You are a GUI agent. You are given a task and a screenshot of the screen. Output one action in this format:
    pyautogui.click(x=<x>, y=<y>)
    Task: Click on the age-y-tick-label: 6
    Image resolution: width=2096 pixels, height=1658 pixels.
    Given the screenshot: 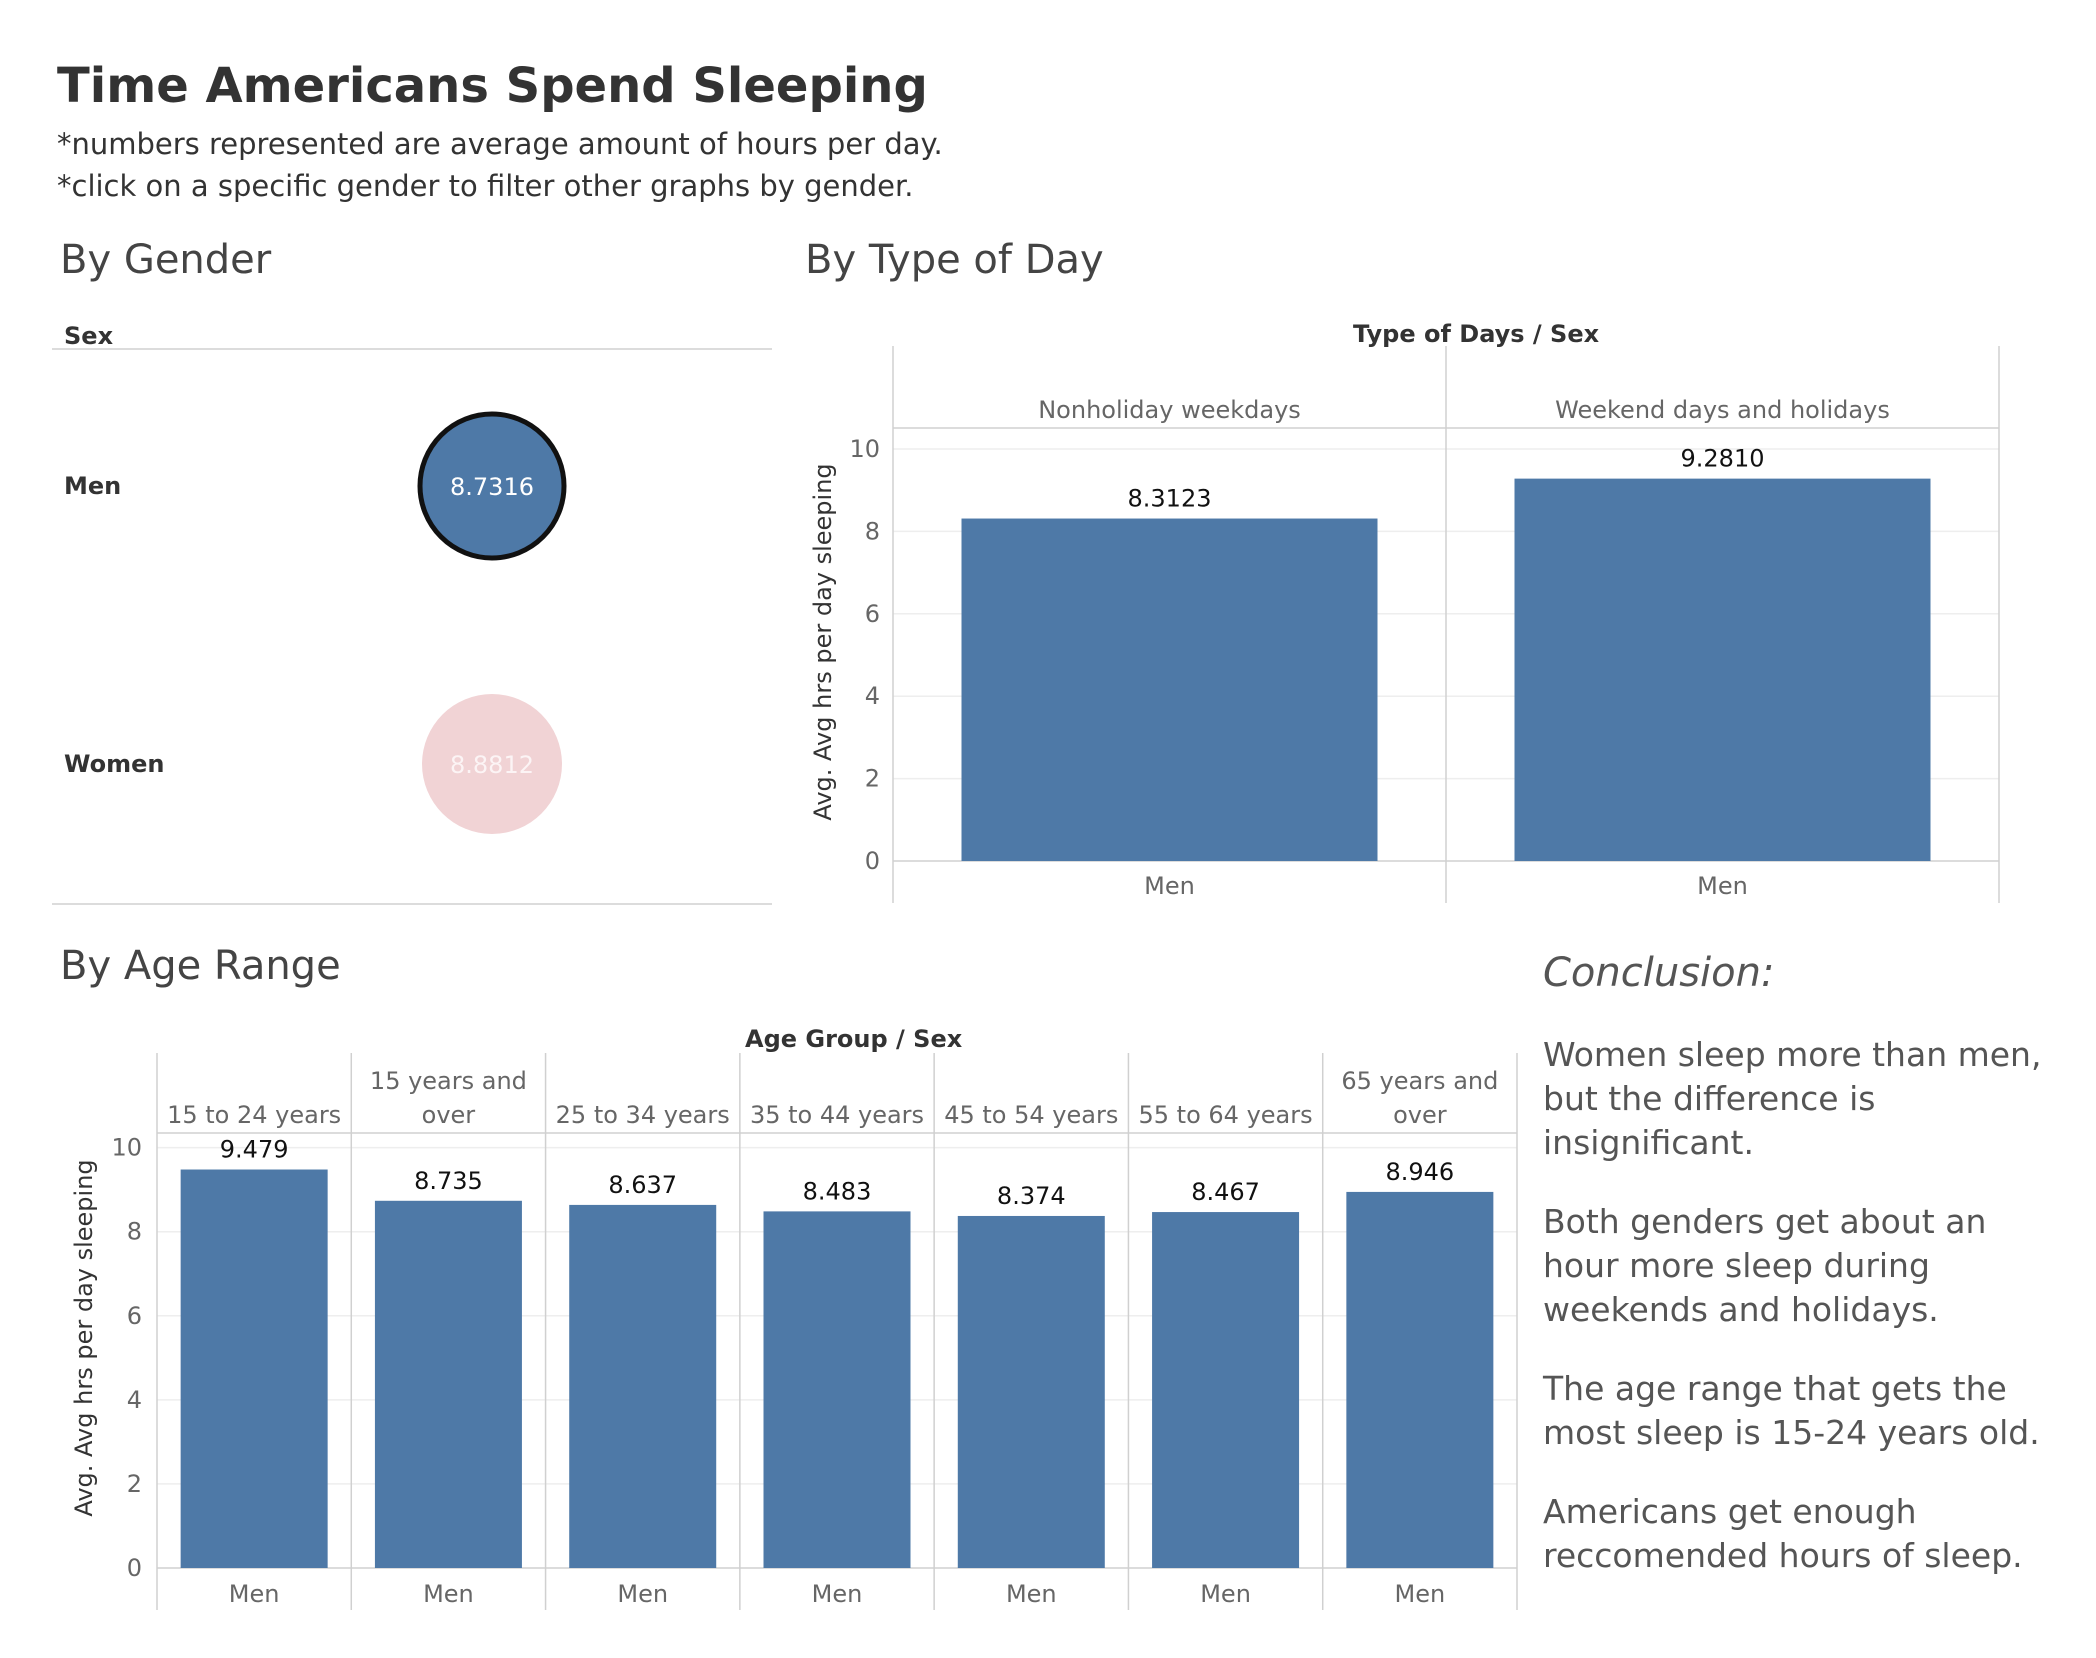 What is the action you would take?
    pyautogui.click(x=134, y=1316)
    